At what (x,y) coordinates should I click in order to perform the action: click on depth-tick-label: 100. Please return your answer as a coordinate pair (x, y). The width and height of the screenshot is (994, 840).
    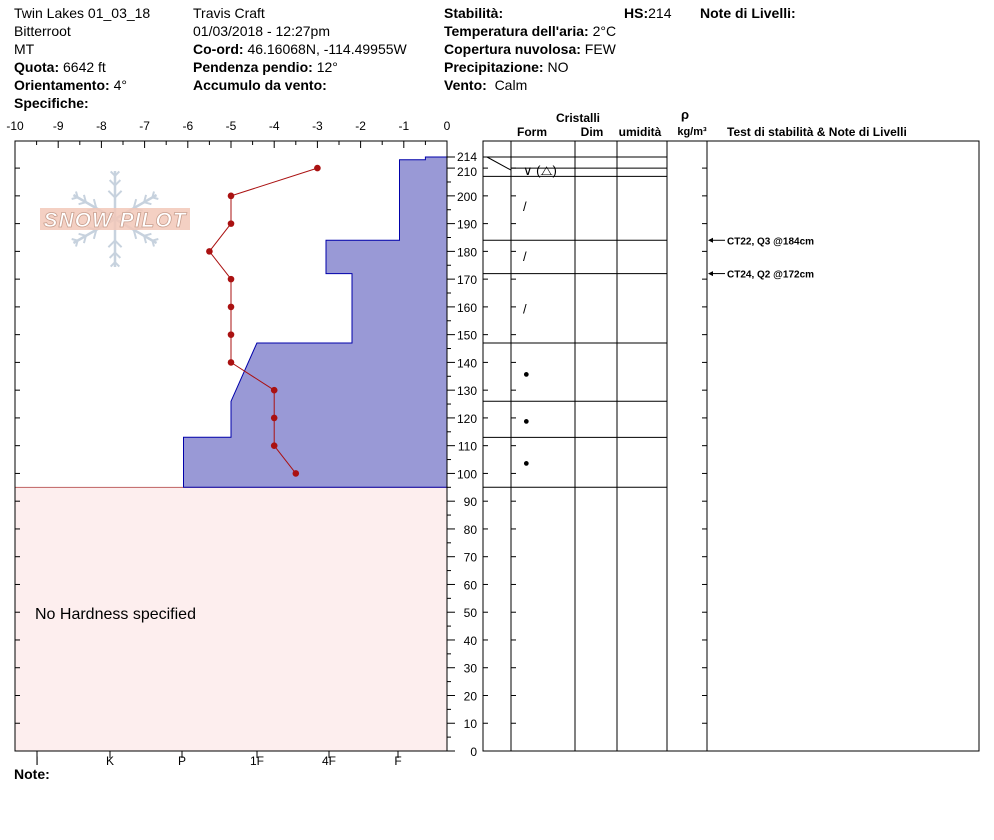
    Looking at the image, I should click on (467, 474).